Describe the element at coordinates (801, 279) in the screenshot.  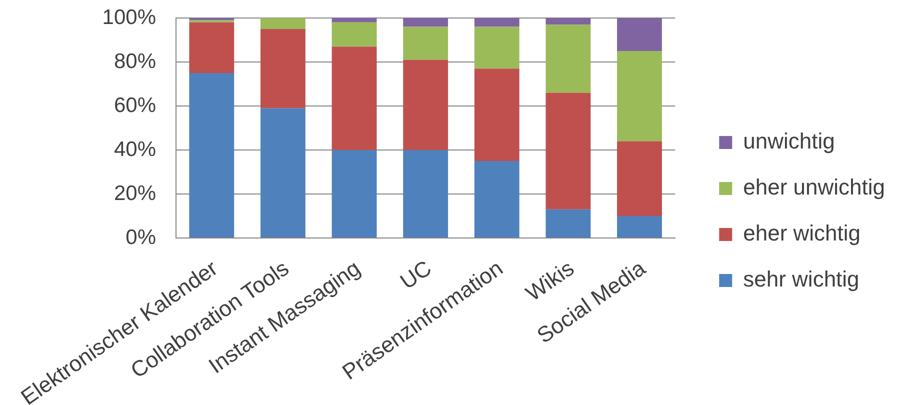
I see `legend-label: sehr wichtig` at that location.